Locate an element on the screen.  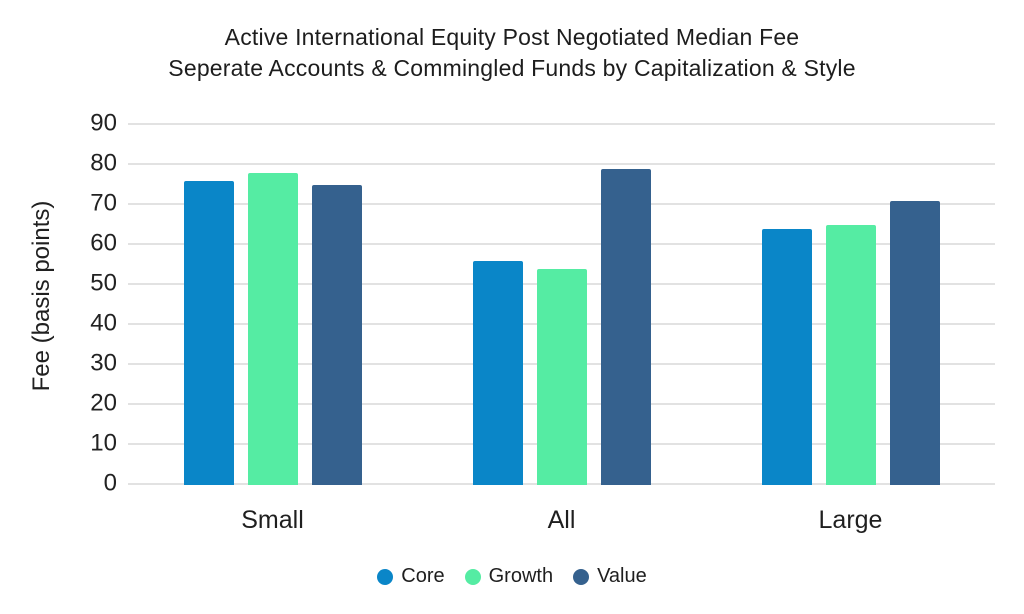
legend-item-core: Core is located at coordinates (411, 576).